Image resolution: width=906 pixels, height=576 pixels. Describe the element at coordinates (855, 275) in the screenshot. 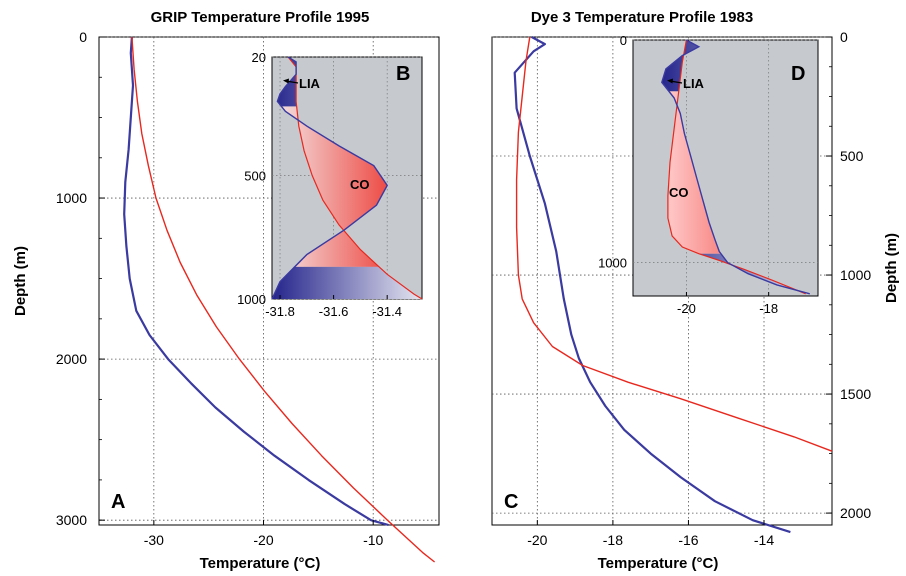

I see `panel-c-y-tick-label: 1000` at that location.